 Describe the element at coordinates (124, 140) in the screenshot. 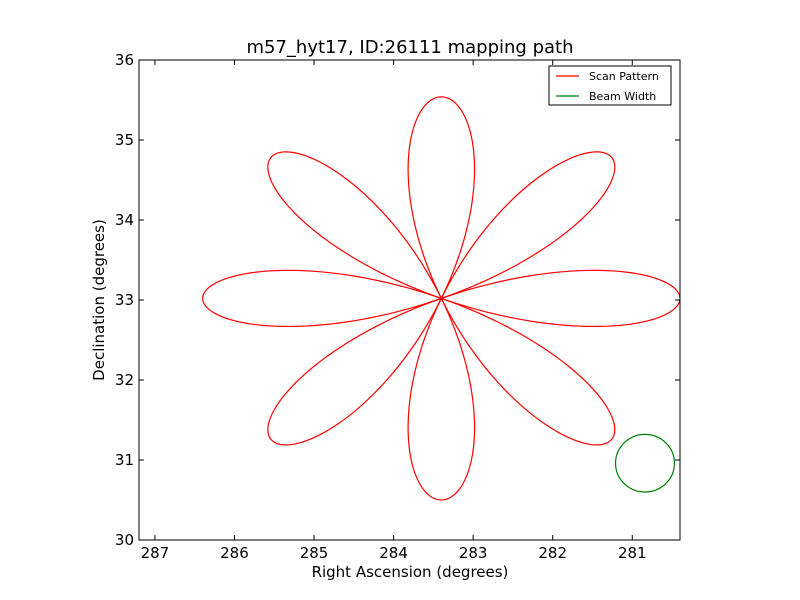

I see `y-tick-label: 35` at that location.